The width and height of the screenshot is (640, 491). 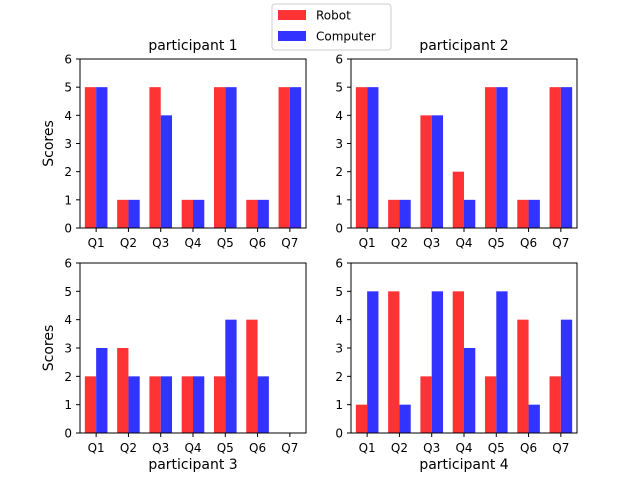 What do you see at coordinates (289, 448) in the screenshot?
I see `x-tick-label-q7: Q7` at bounding box center [289, 448].